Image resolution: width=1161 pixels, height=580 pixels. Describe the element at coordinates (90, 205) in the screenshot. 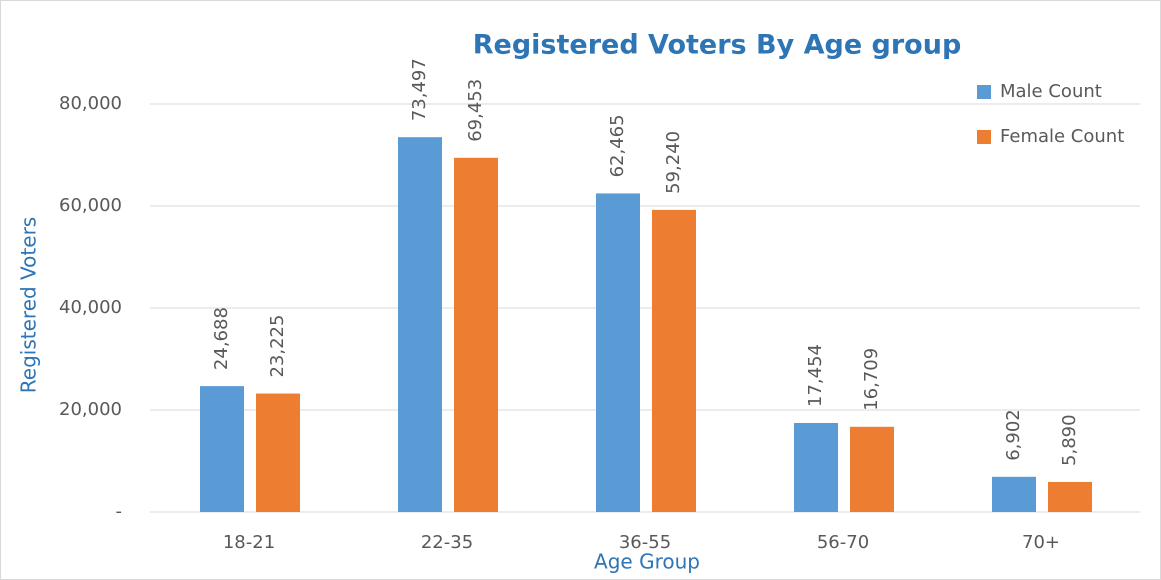

I see `y-tick-label: 60,000` at that location.